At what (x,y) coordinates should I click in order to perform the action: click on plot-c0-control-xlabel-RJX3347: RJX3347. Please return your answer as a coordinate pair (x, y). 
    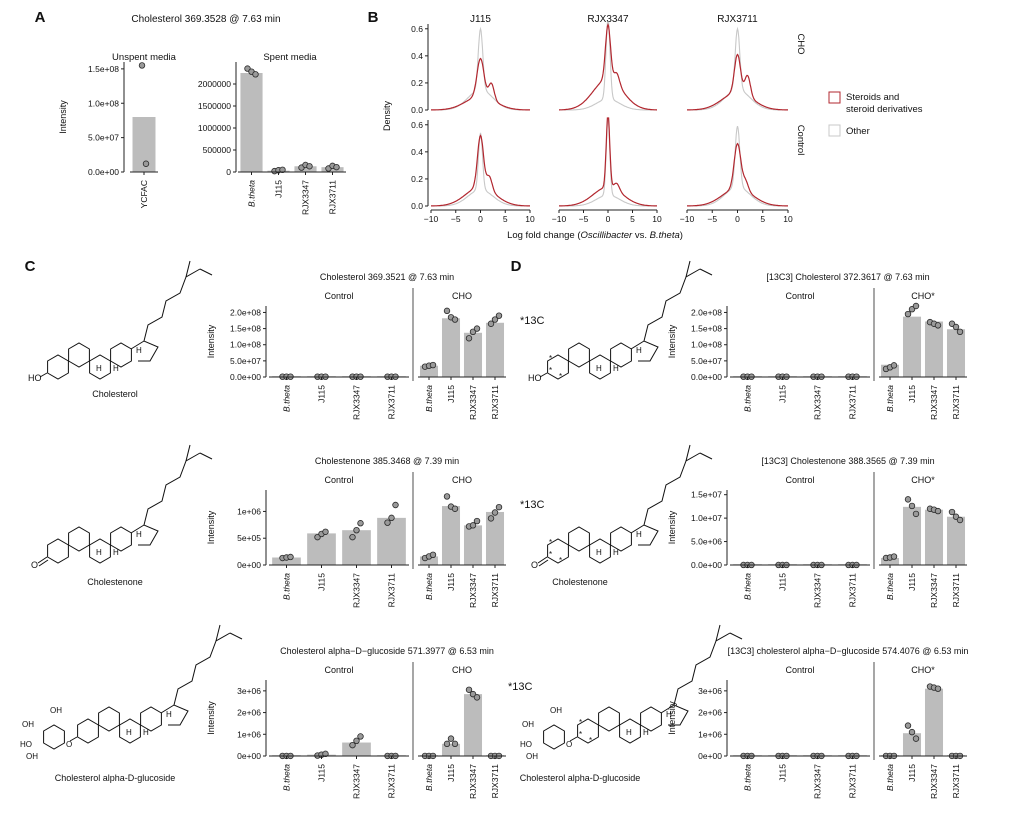
    Looking at the image, I should click on (357, 402).